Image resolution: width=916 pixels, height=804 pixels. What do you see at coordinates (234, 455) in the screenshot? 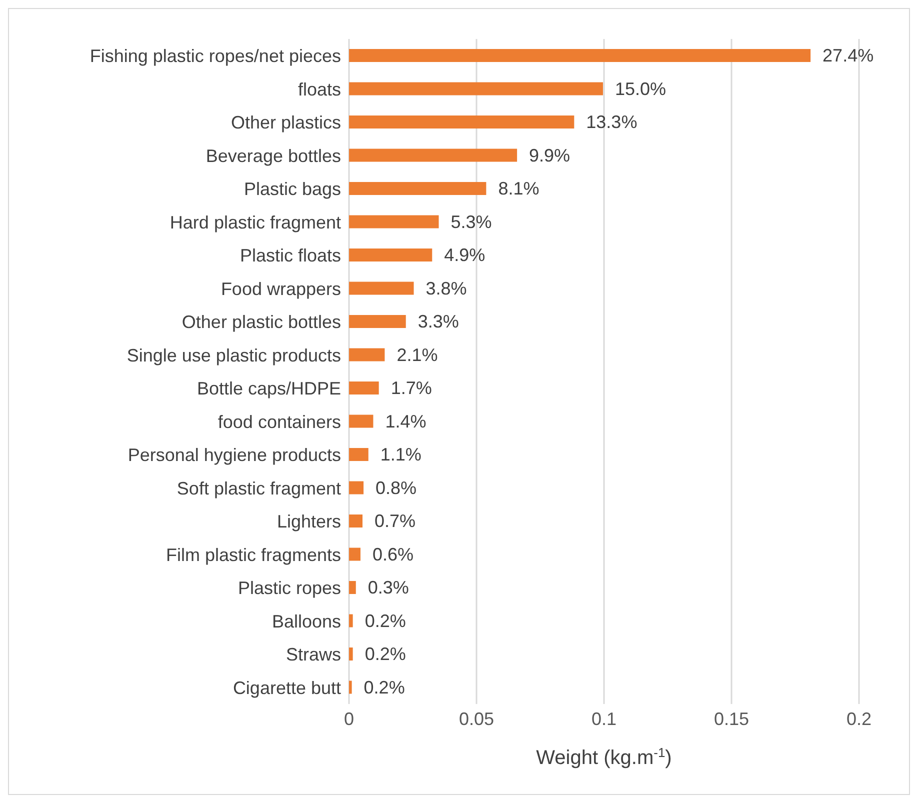
I see `y-tick-label: Personal hygiene products` at bounding box center [234, 455].